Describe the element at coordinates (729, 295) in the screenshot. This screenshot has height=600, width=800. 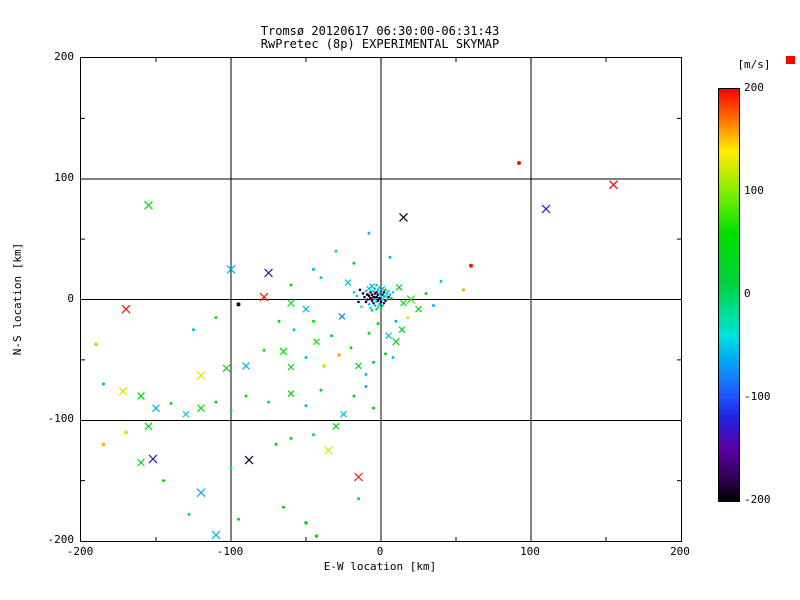
I see `colorbar` at that location.